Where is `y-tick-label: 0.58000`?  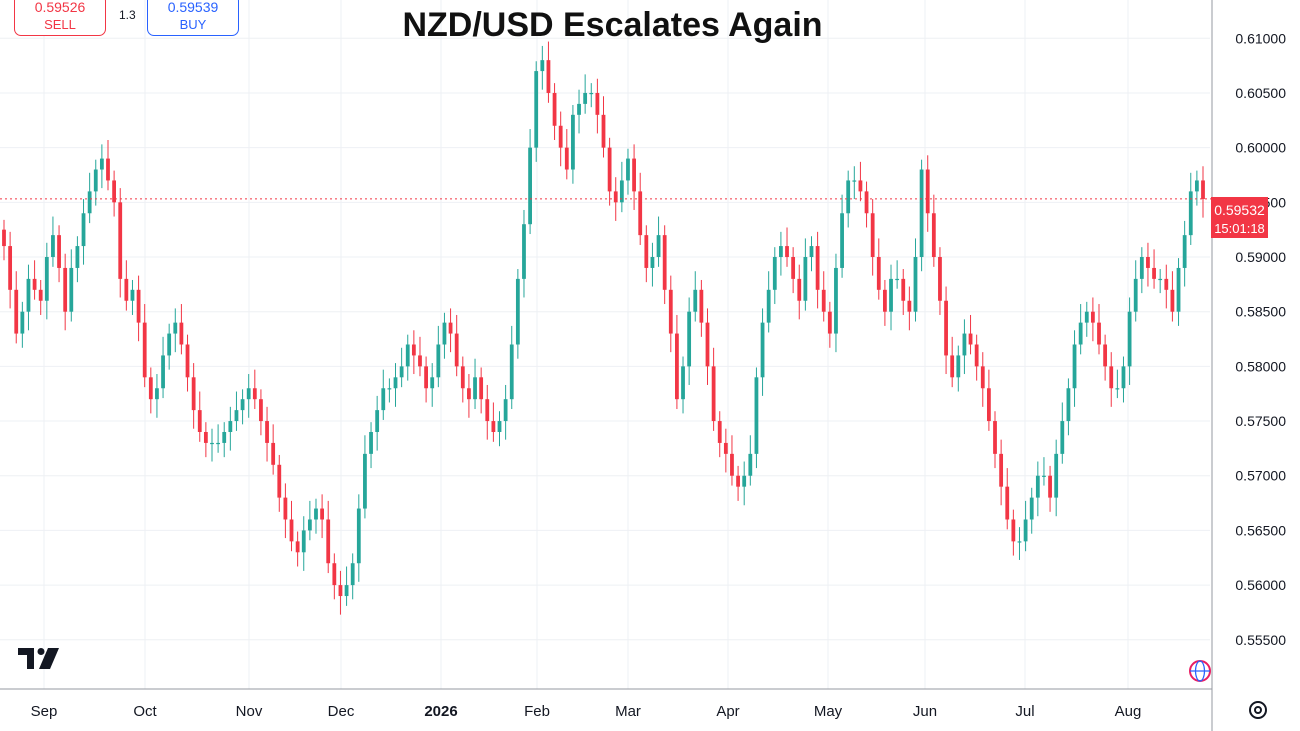
y-tick-label: 0.58000 is located at coordinates (1260, 366).